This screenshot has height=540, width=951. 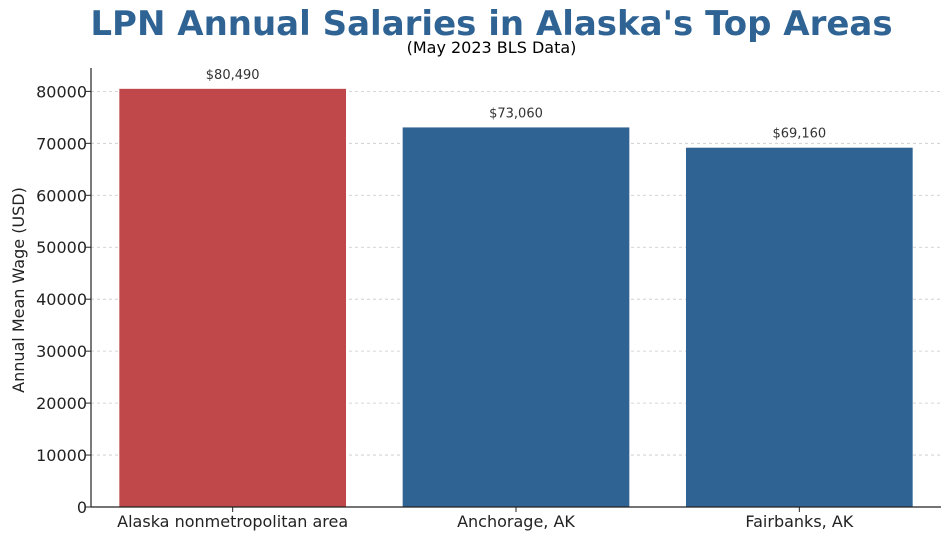 What do you see at coordinates (516, 521) in the screenshot?
I see `x-tick-label: Anchorage, AK` at bounding box center [516, 521].